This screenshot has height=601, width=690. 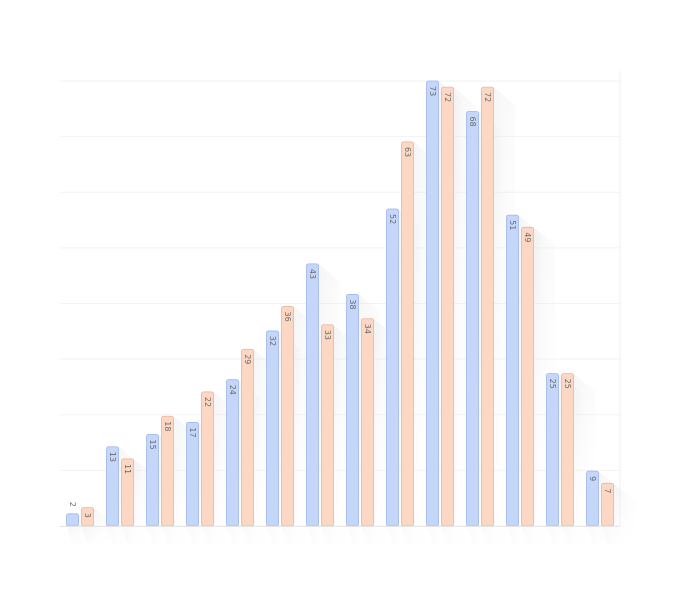 What do you see at coordinates (607, 490) in the screenshot?
I see `data-label: 7` at bounding box center [607, 490].